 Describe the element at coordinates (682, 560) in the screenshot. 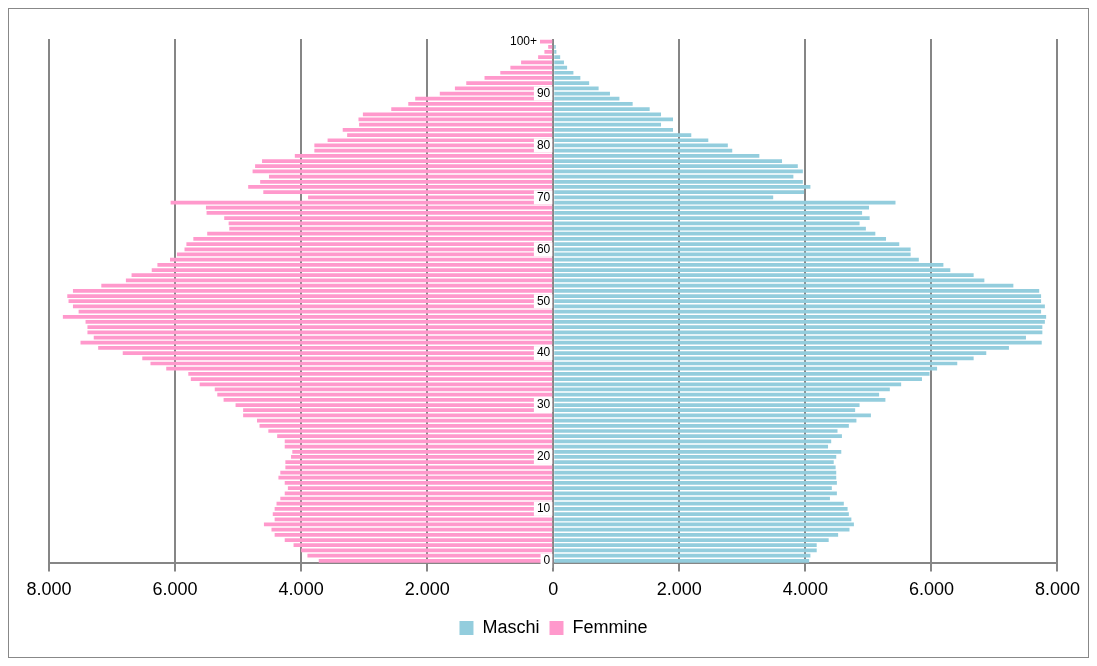

I see `bar` at that location.